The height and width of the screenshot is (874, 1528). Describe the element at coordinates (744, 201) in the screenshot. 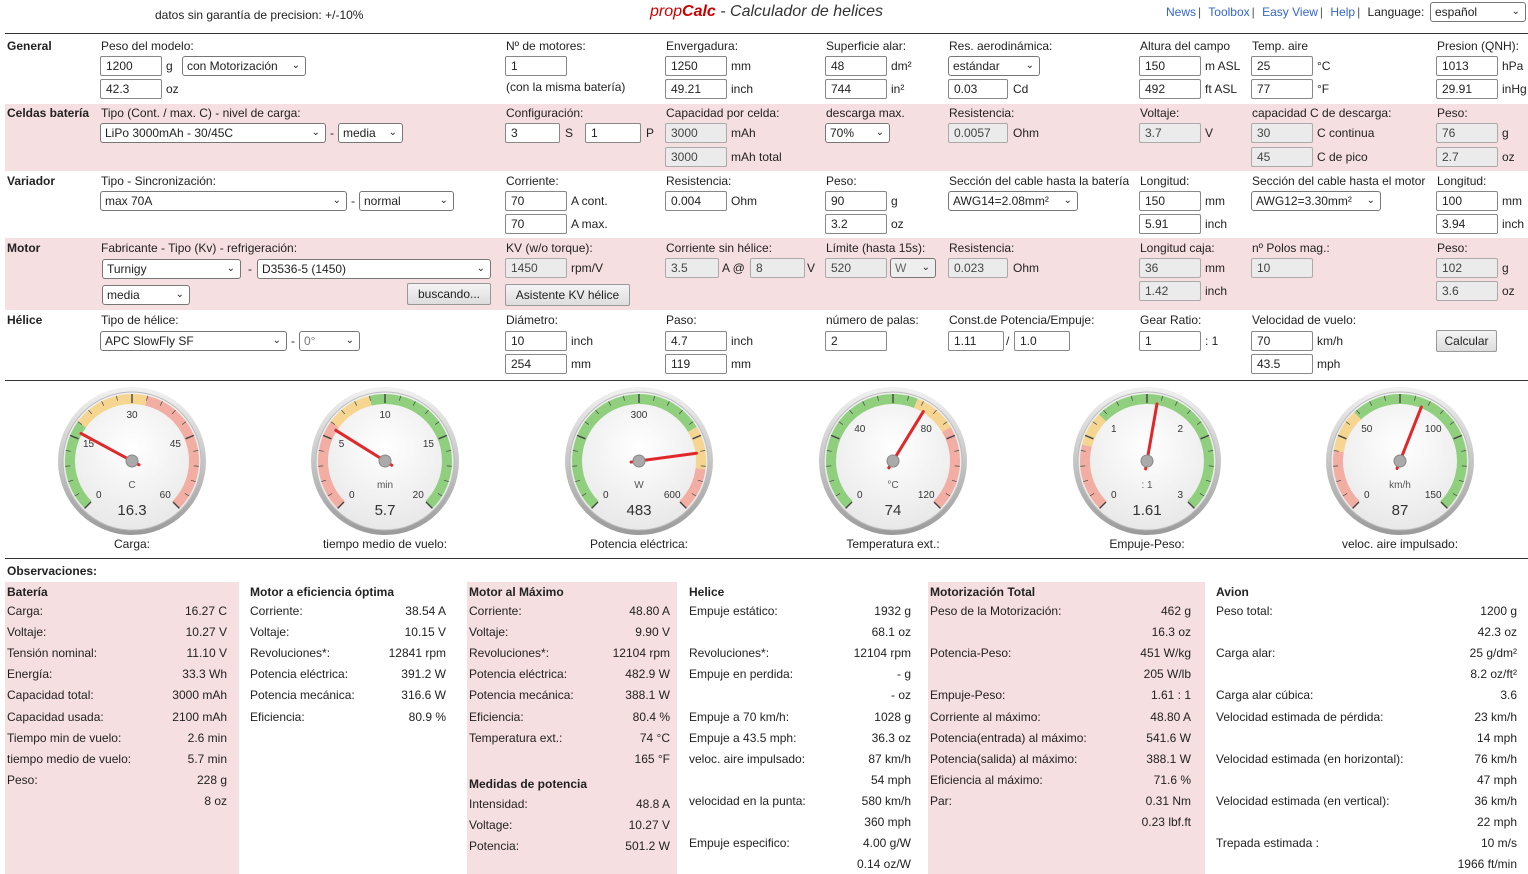

I see `unit: Ohm` at that location.